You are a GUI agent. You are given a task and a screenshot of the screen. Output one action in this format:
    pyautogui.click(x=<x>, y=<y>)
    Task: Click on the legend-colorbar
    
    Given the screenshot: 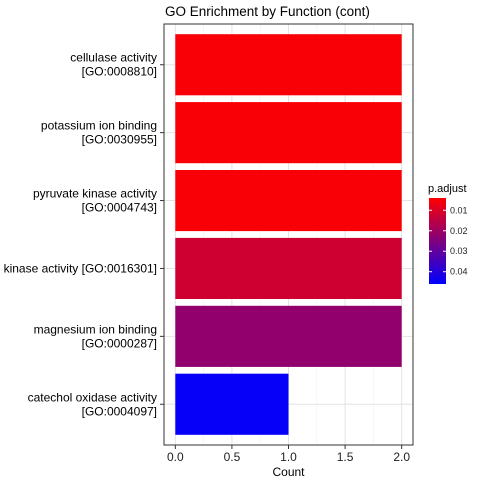 What is the action you would take?
    pyautogui.click(x=437, y=241)
    